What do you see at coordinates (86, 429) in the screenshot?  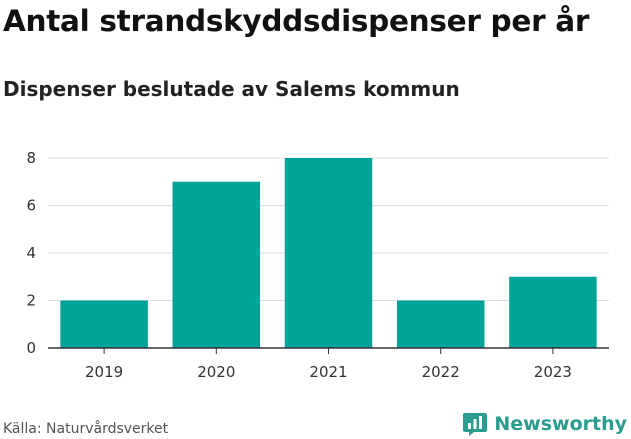 I see `source-note: Källa: Naturvårdsverket` at bounding box center [86, 429].